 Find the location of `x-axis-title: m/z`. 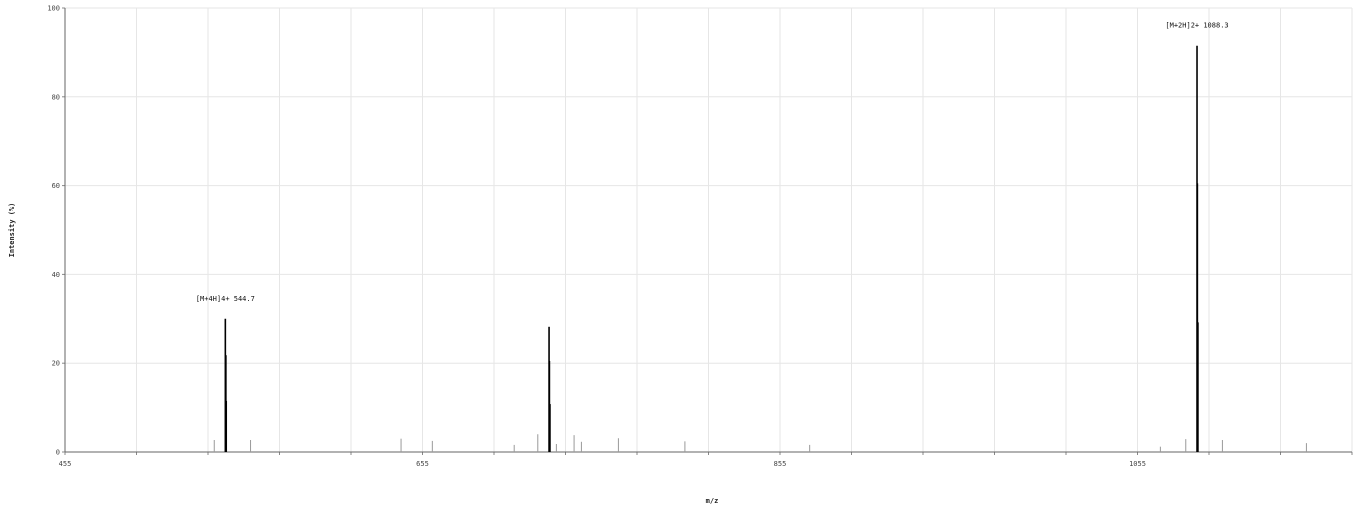

x-axis-title: m/z is located at coordinates (712, 501).